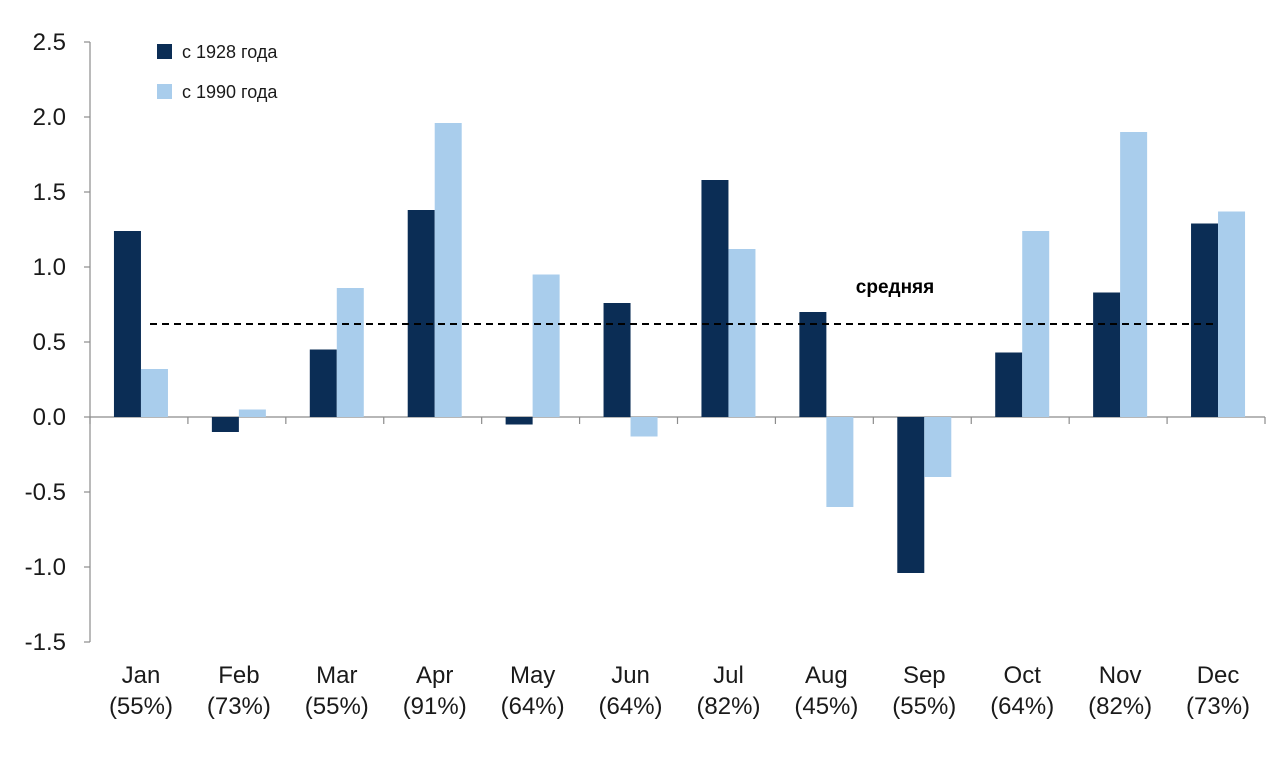 The image size is (1280, 767). Describe the element at coordinates (617, 360) in the screenshot. I see `bar-since-1928-jun` at that location.